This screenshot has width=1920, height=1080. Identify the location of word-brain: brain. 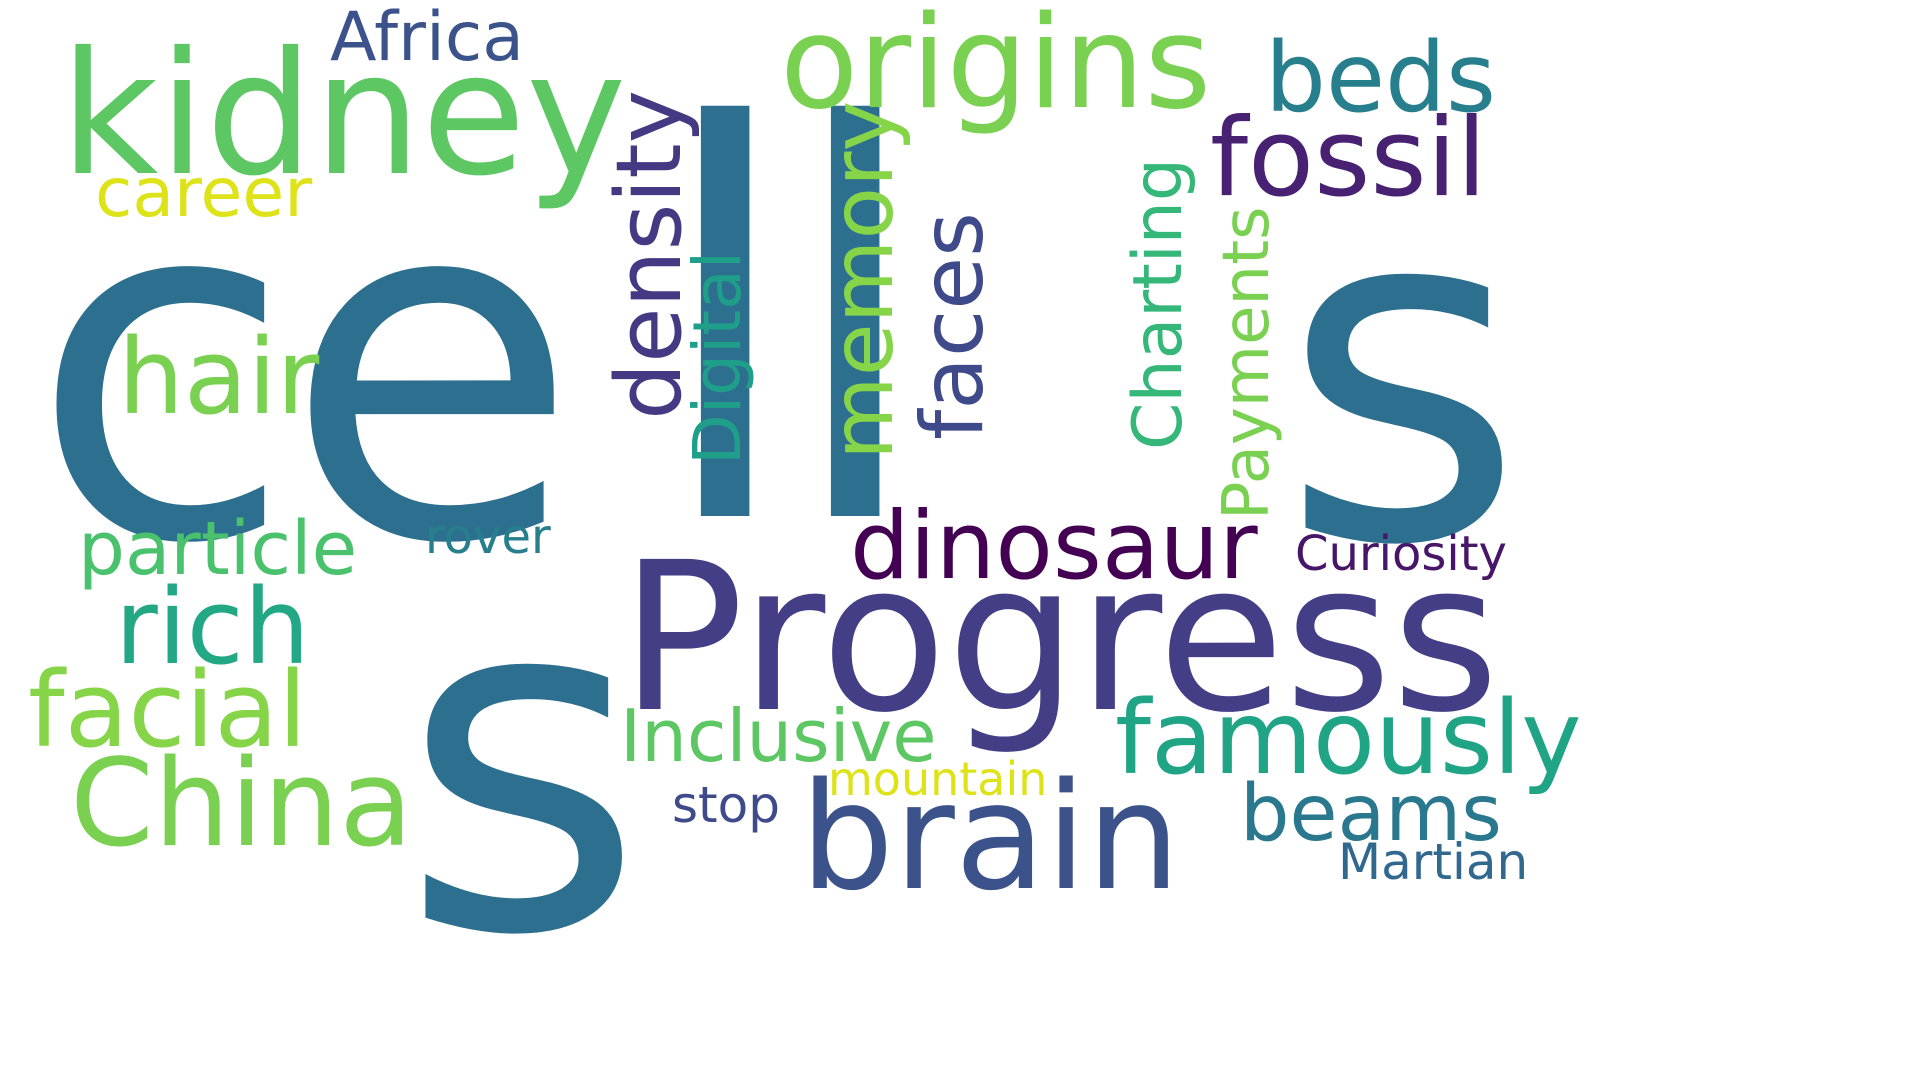
(990, 837).